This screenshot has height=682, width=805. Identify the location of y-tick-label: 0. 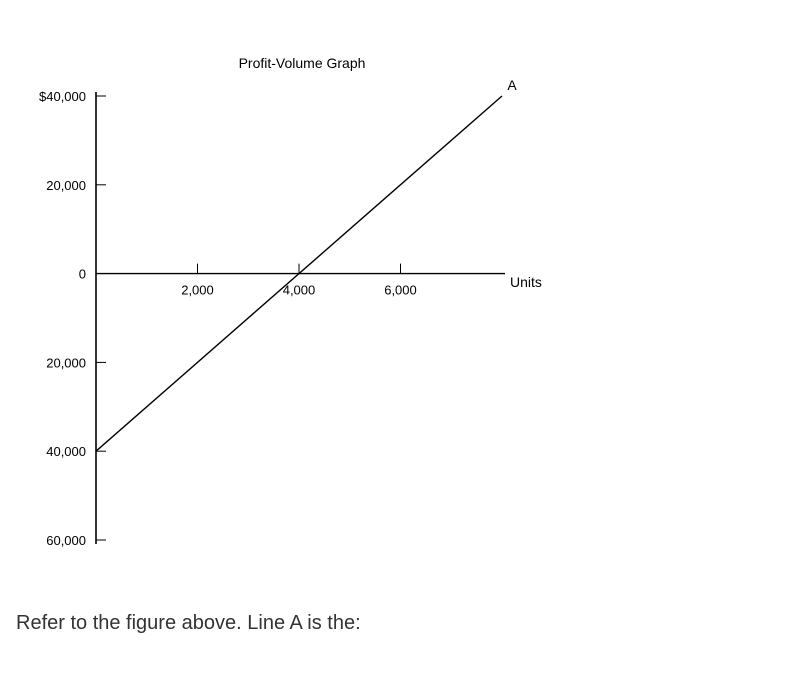
(82, 274).